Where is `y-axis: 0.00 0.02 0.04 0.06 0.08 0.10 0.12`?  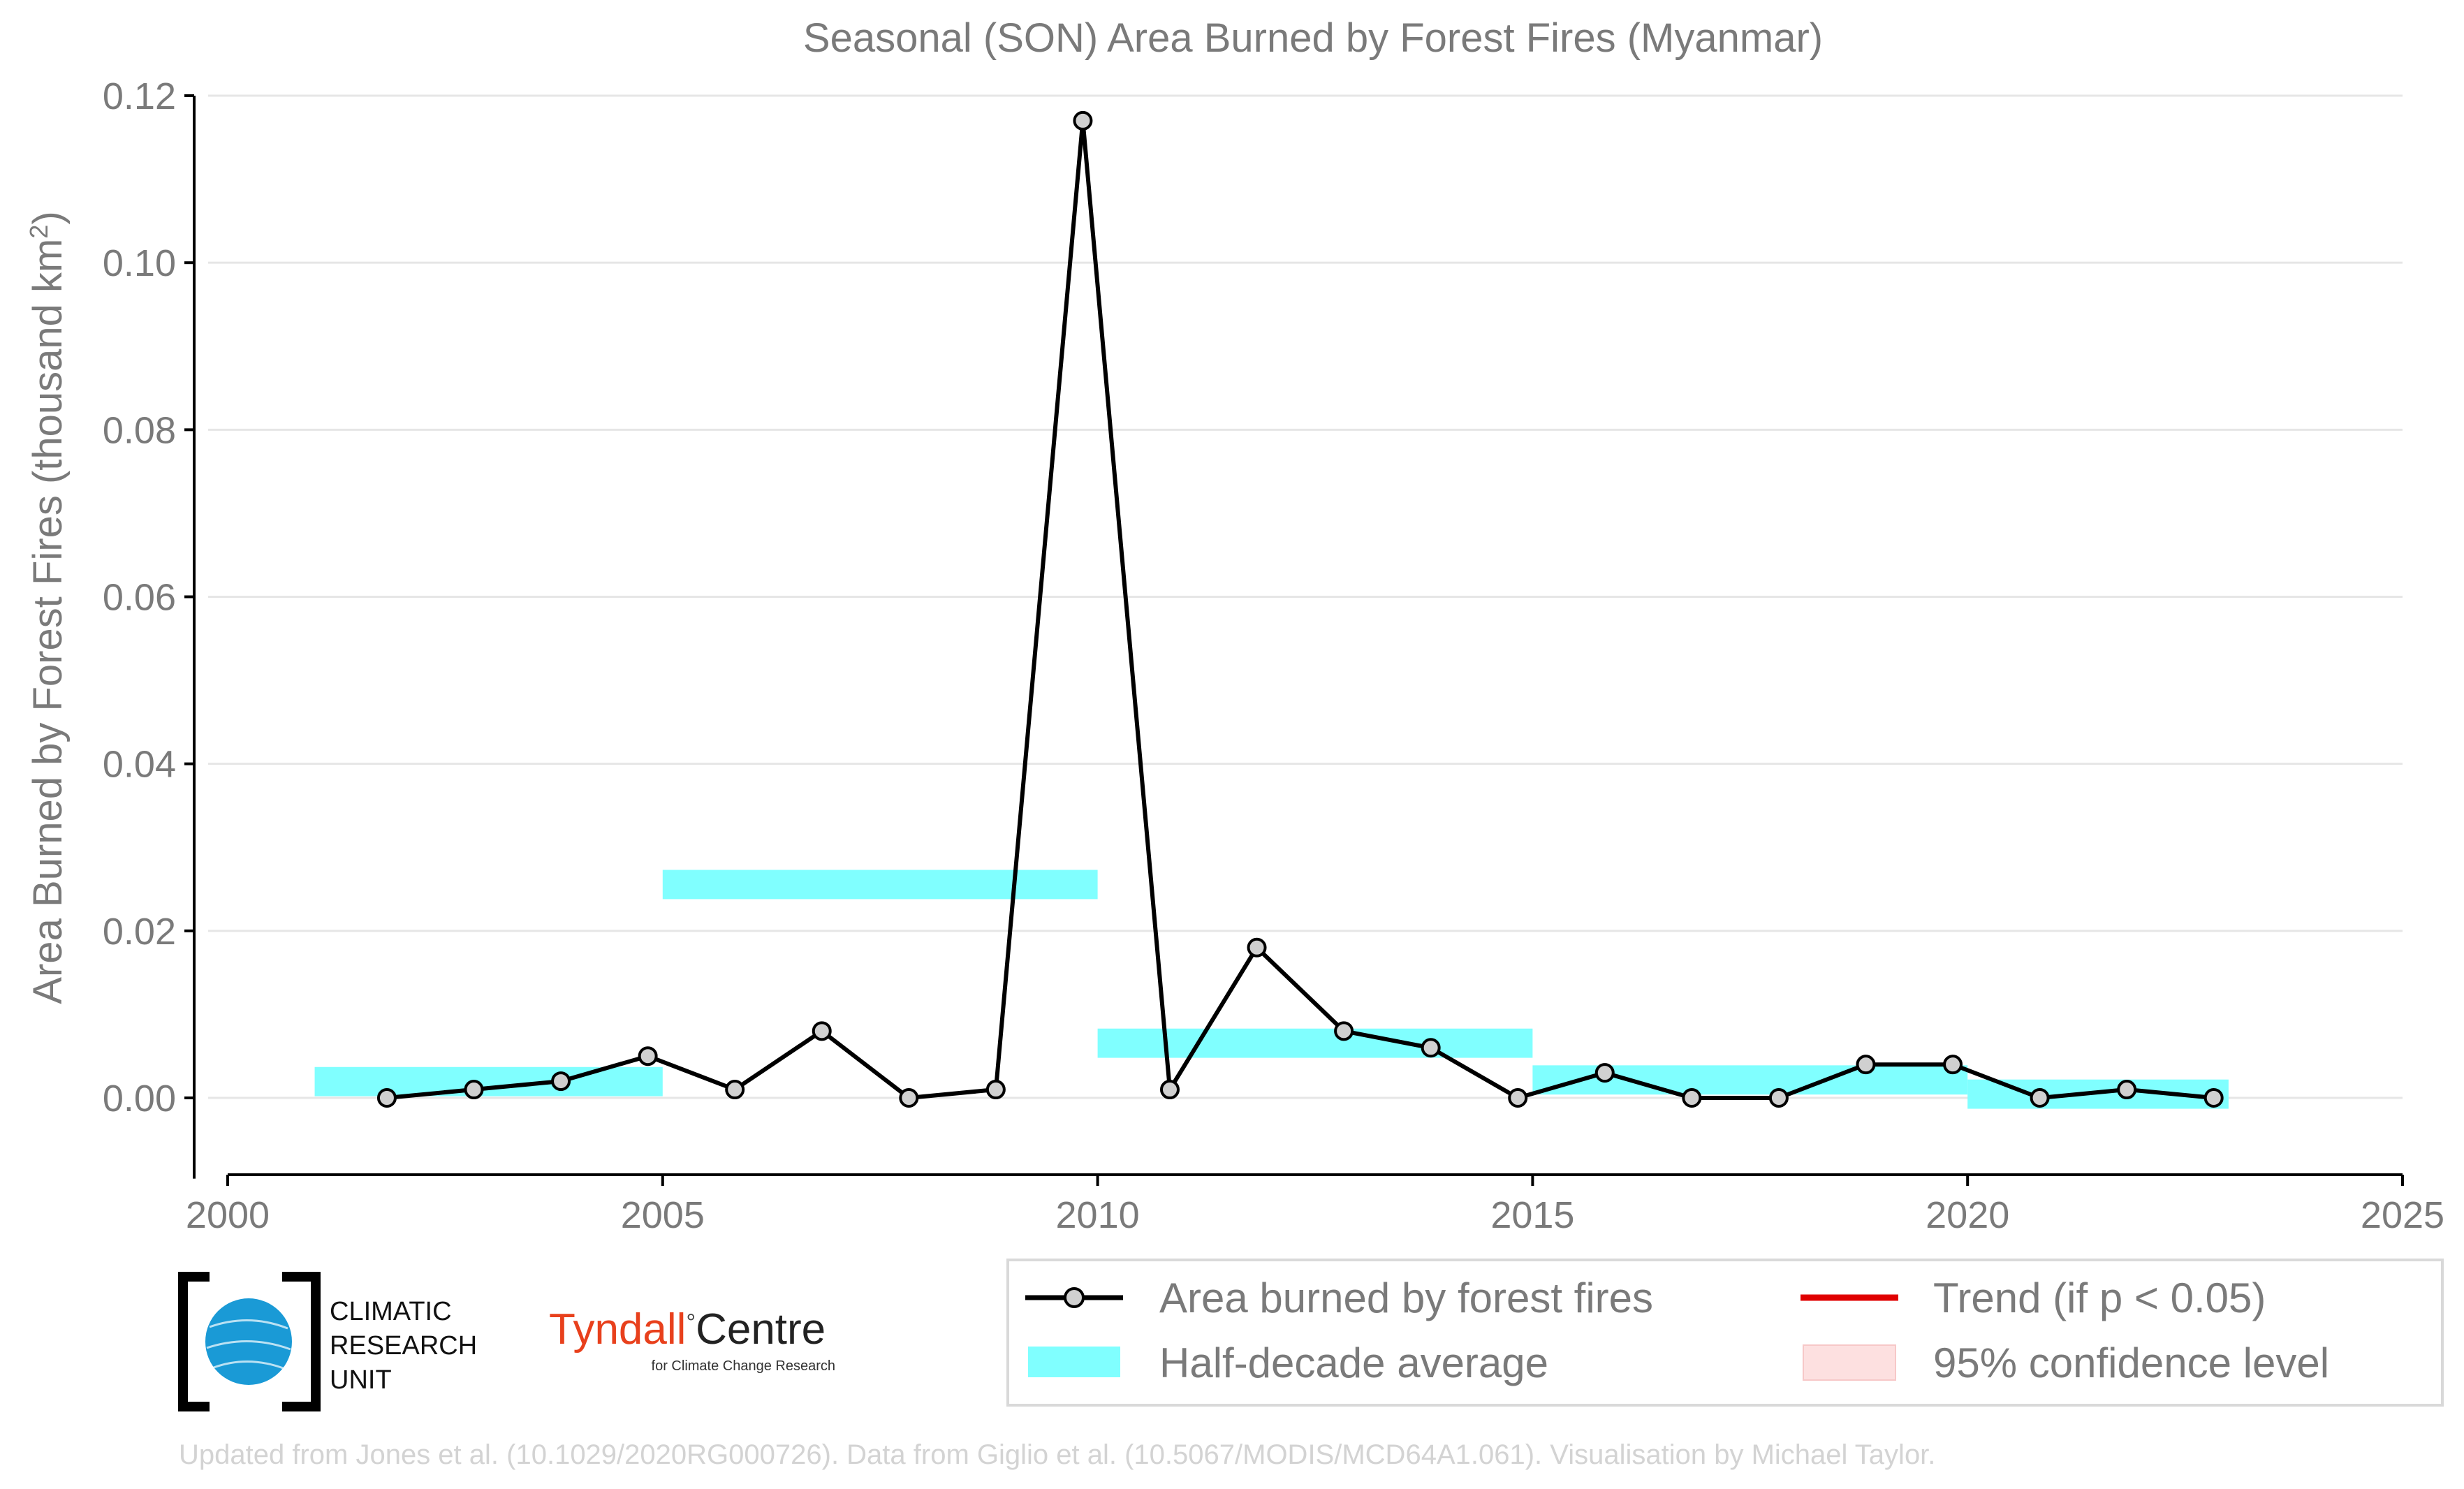 y-axis: 0.00 0.02 0.04 0.06 0.08 0.10 0.12 is located at coordinates (149, 627).